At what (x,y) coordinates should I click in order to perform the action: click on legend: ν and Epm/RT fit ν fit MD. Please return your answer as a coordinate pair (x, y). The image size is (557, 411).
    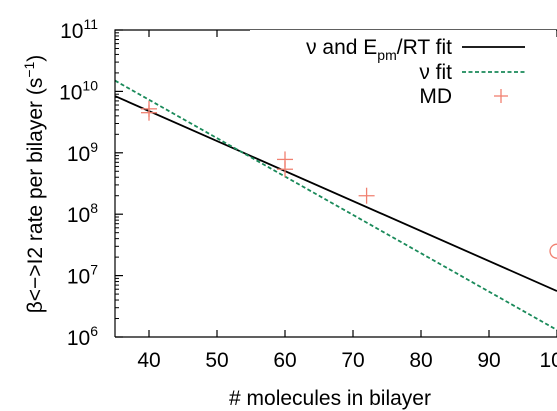
    Looking at the image, I should click on (403, 72).